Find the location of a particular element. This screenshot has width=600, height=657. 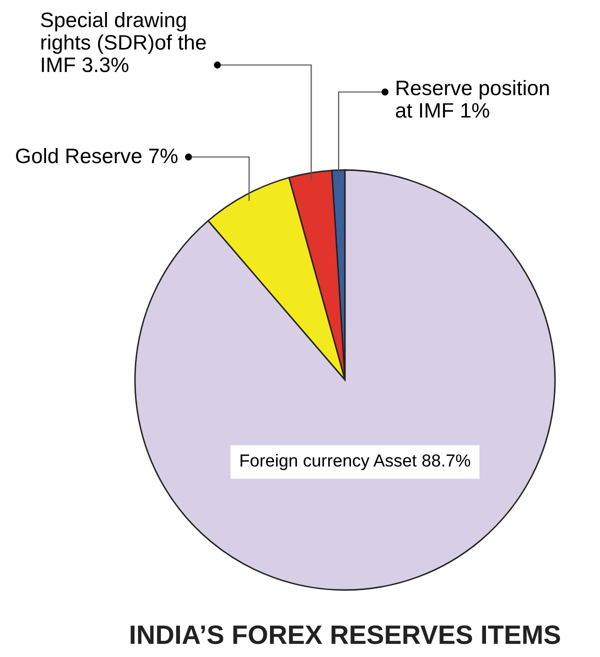

slice-label: Reserve position at IMF 1% is located at coordinates (472, 99).